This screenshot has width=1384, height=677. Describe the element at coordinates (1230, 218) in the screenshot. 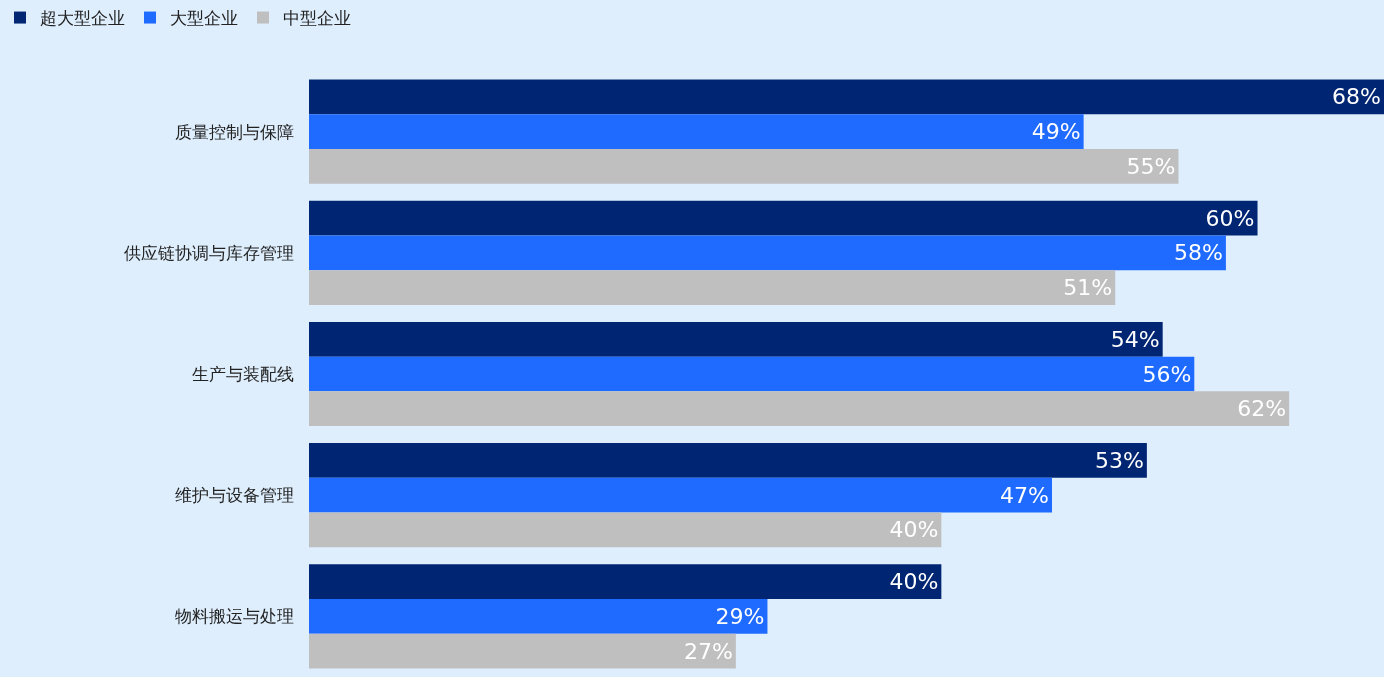

I see `data-label: 60%` at that location.